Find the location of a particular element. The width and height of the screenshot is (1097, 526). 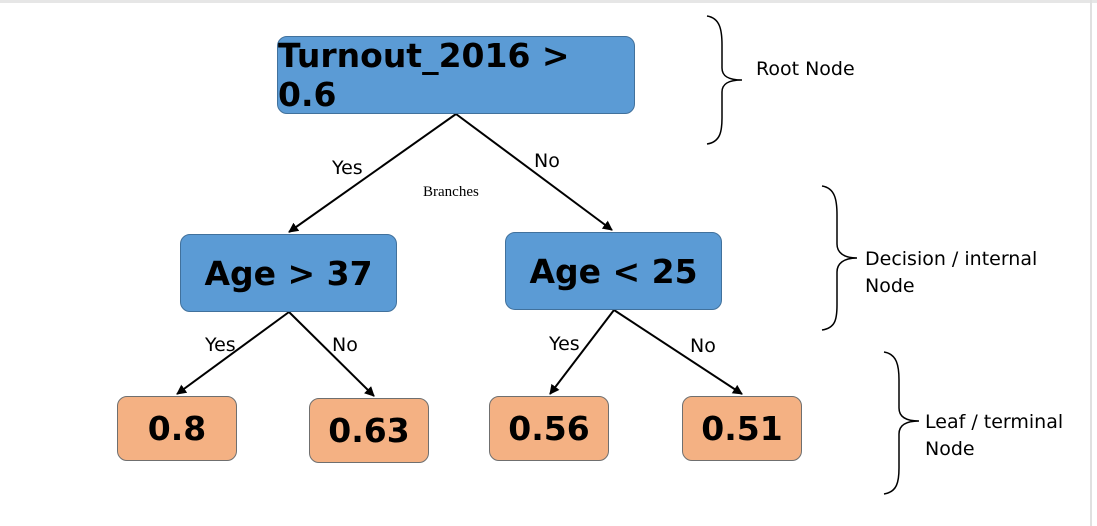

leaf-node-1: 0.8 is located at coordinates (177, 428).